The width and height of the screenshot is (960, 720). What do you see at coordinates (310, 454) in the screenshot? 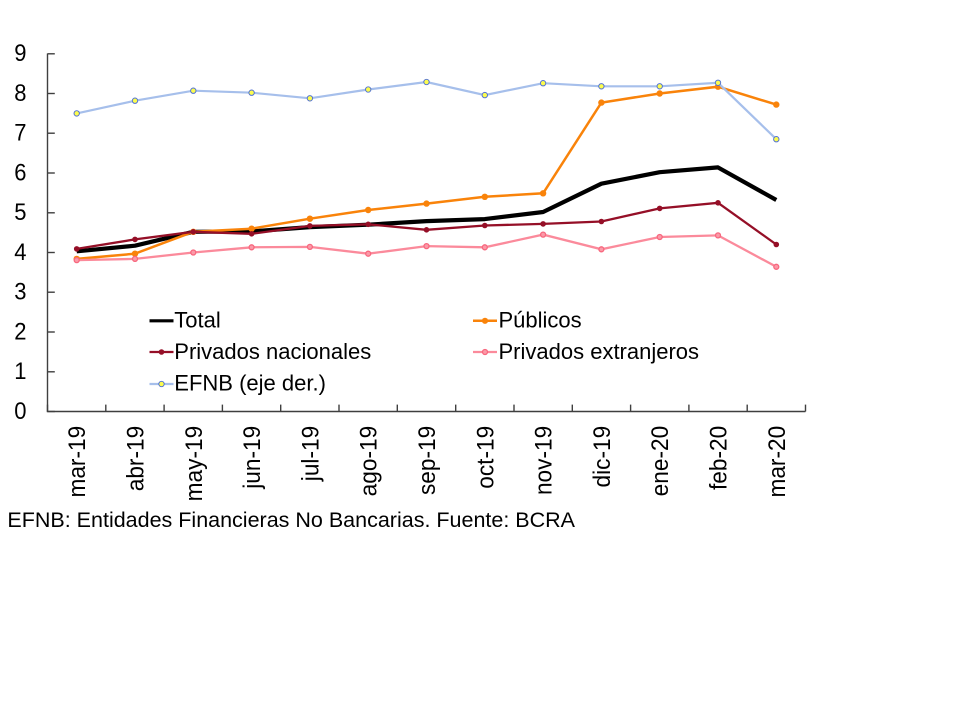
I see `svg-text: jul-19` at bounding box center [310, 454].